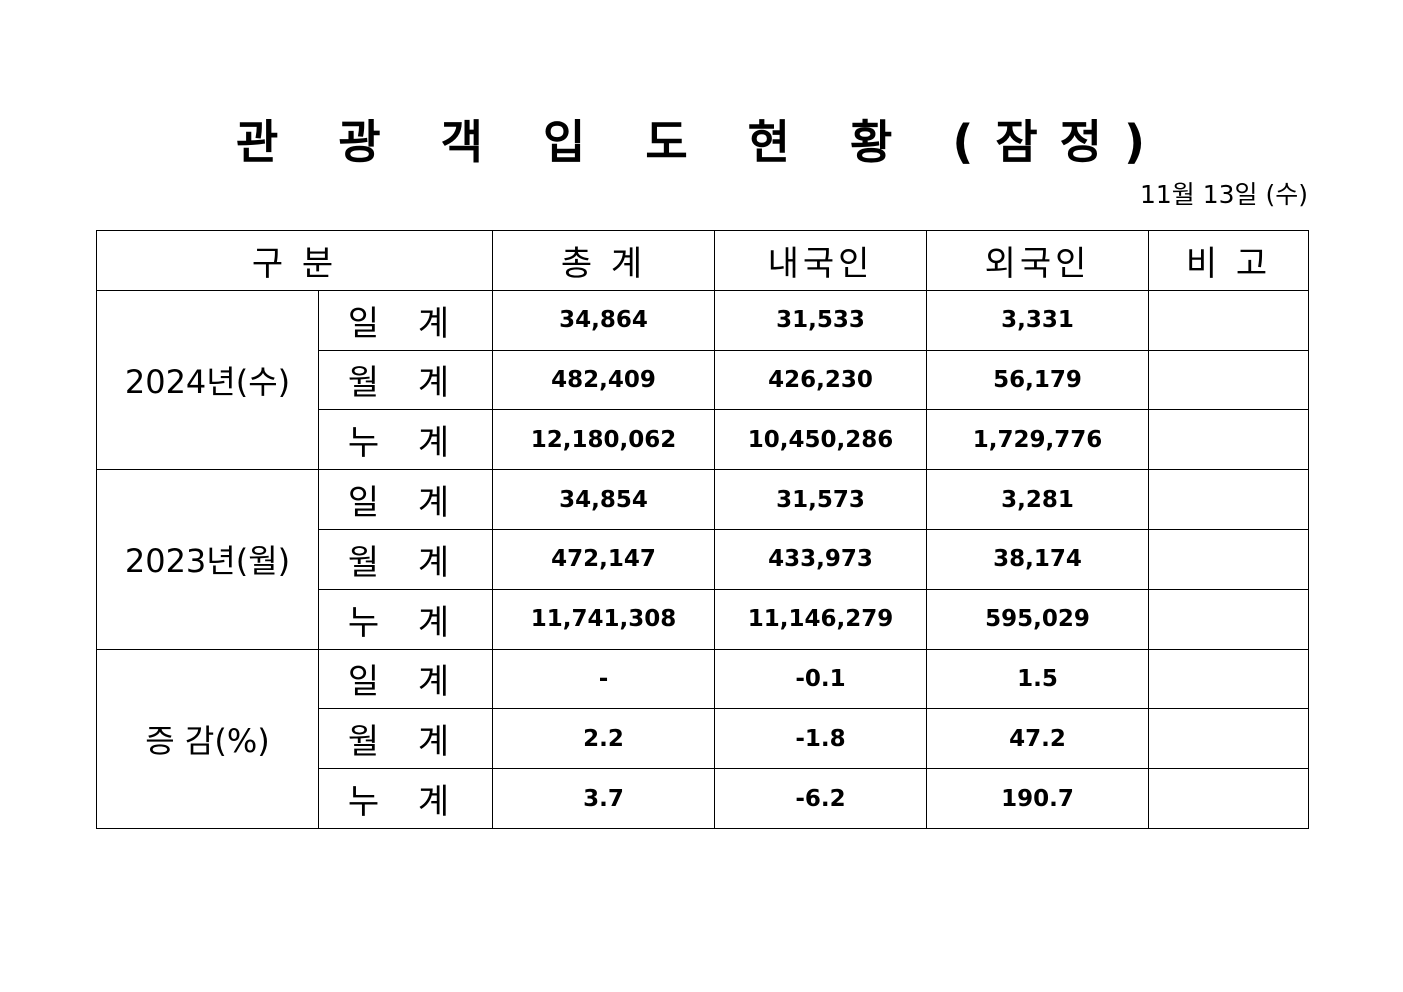  What do you see at coordinates (603, 679) in the screenshot?
I see `total-cell: -` at bounding box center [603, 679].